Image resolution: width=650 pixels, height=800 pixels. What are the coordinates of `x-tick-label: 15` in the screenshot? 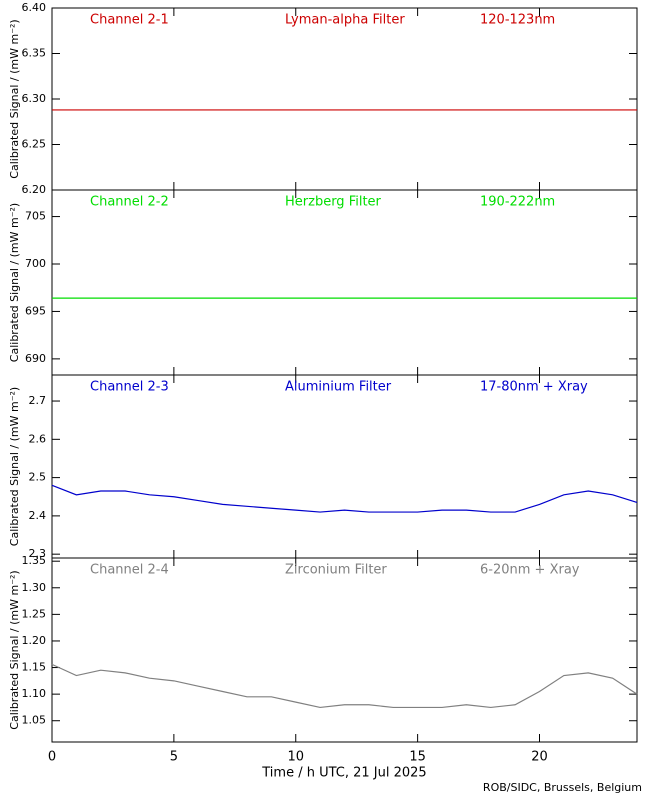 It's located at (417, 757).